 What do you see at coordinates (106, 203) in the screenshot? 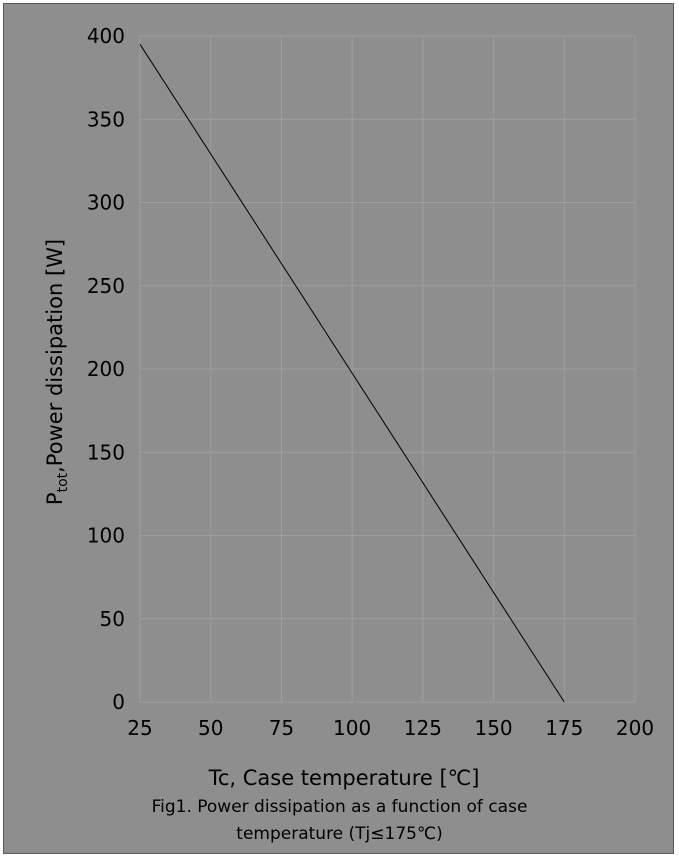
I see `y-tick-300: 300` at bounding box center [106, 203].